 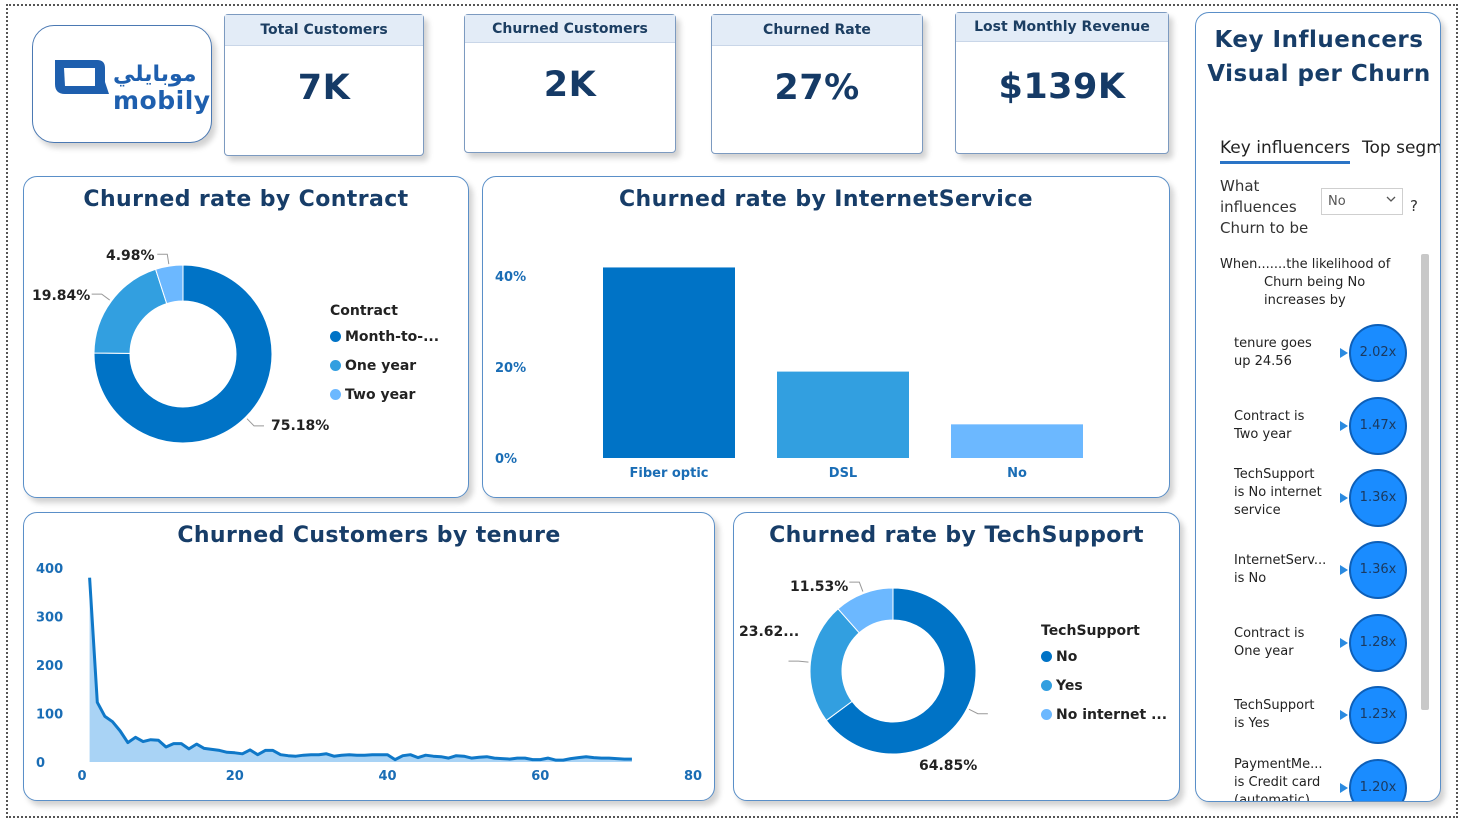 I want to click on internet-service-bar-chart: 0% 20% 40% Fiber optic DSL No, so click(x=789, y=374).